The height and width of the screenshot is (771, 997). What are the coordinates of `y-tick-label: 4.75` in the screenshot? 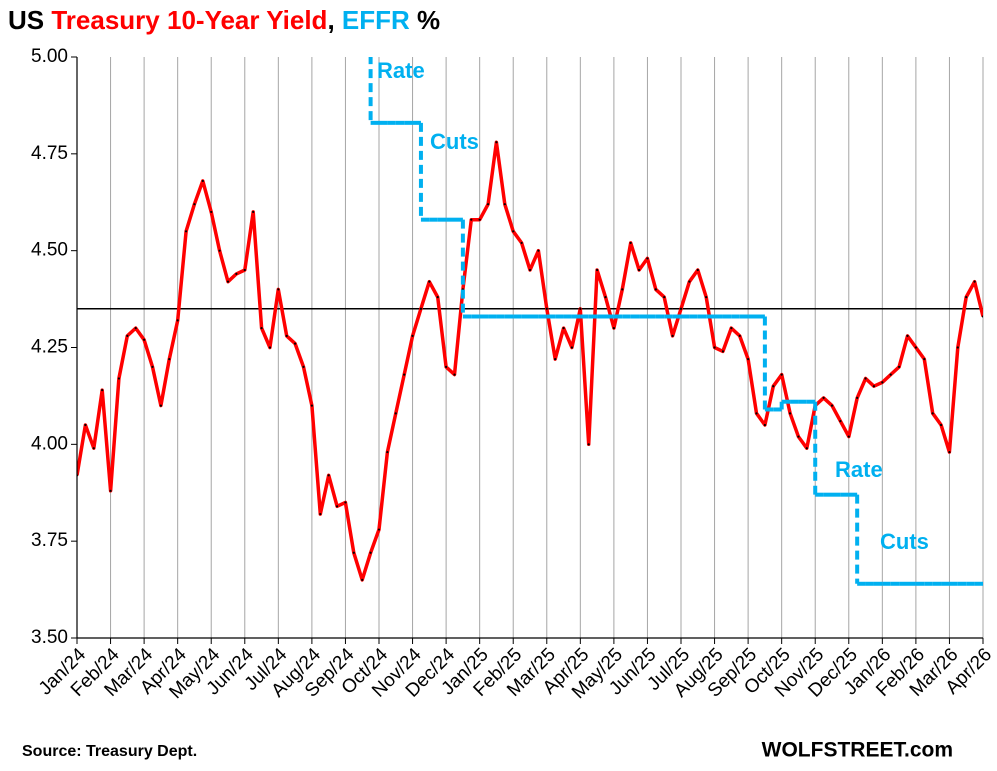 It's located at (49, 153).